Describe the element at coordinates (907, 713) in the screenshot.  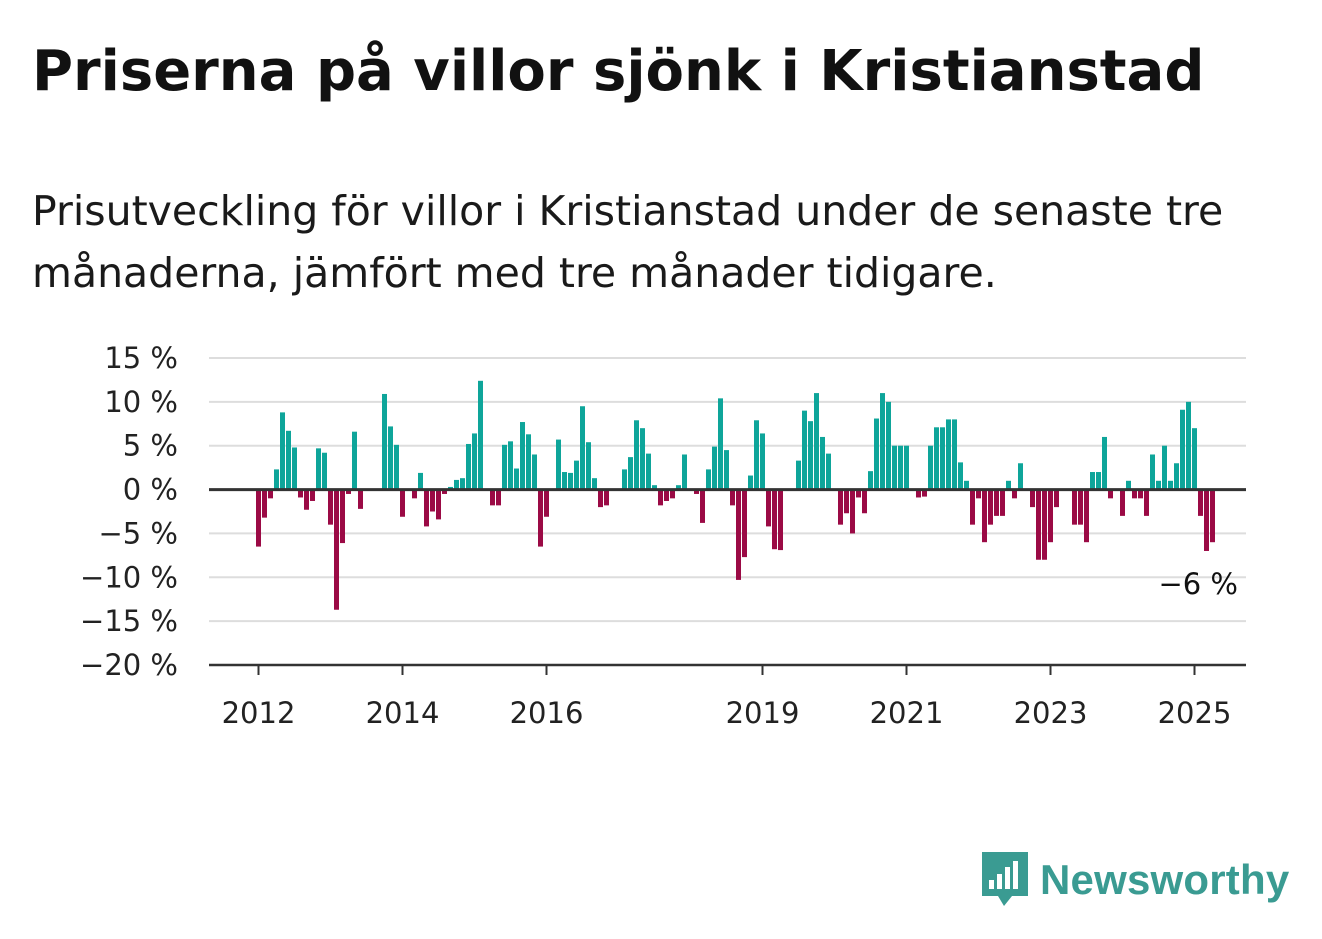
I see `x-tick-label: 2021` at that location.